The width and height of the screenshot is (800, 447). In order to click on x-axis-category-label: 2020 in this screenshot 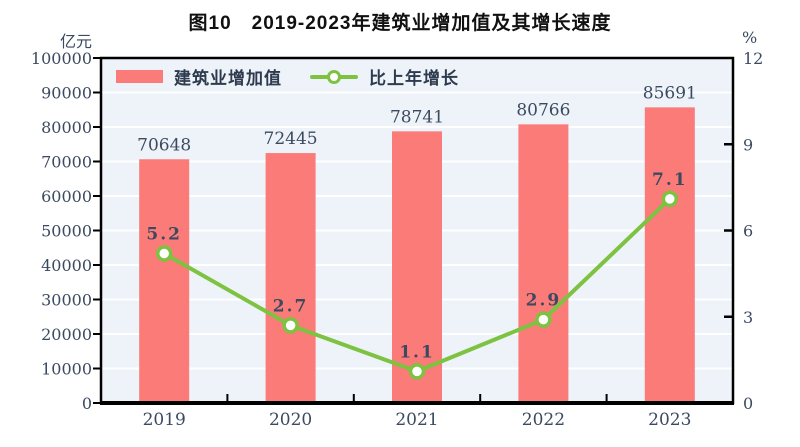, I will do `click(290, 420)`.